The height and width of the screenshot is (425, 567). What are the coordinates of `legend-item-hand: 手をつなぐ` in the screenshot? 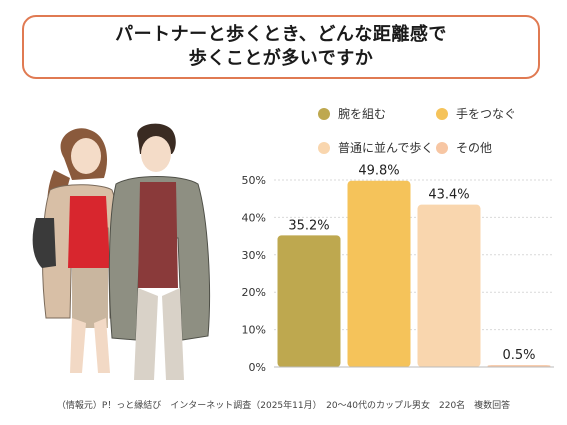 It's located at (476, 113).